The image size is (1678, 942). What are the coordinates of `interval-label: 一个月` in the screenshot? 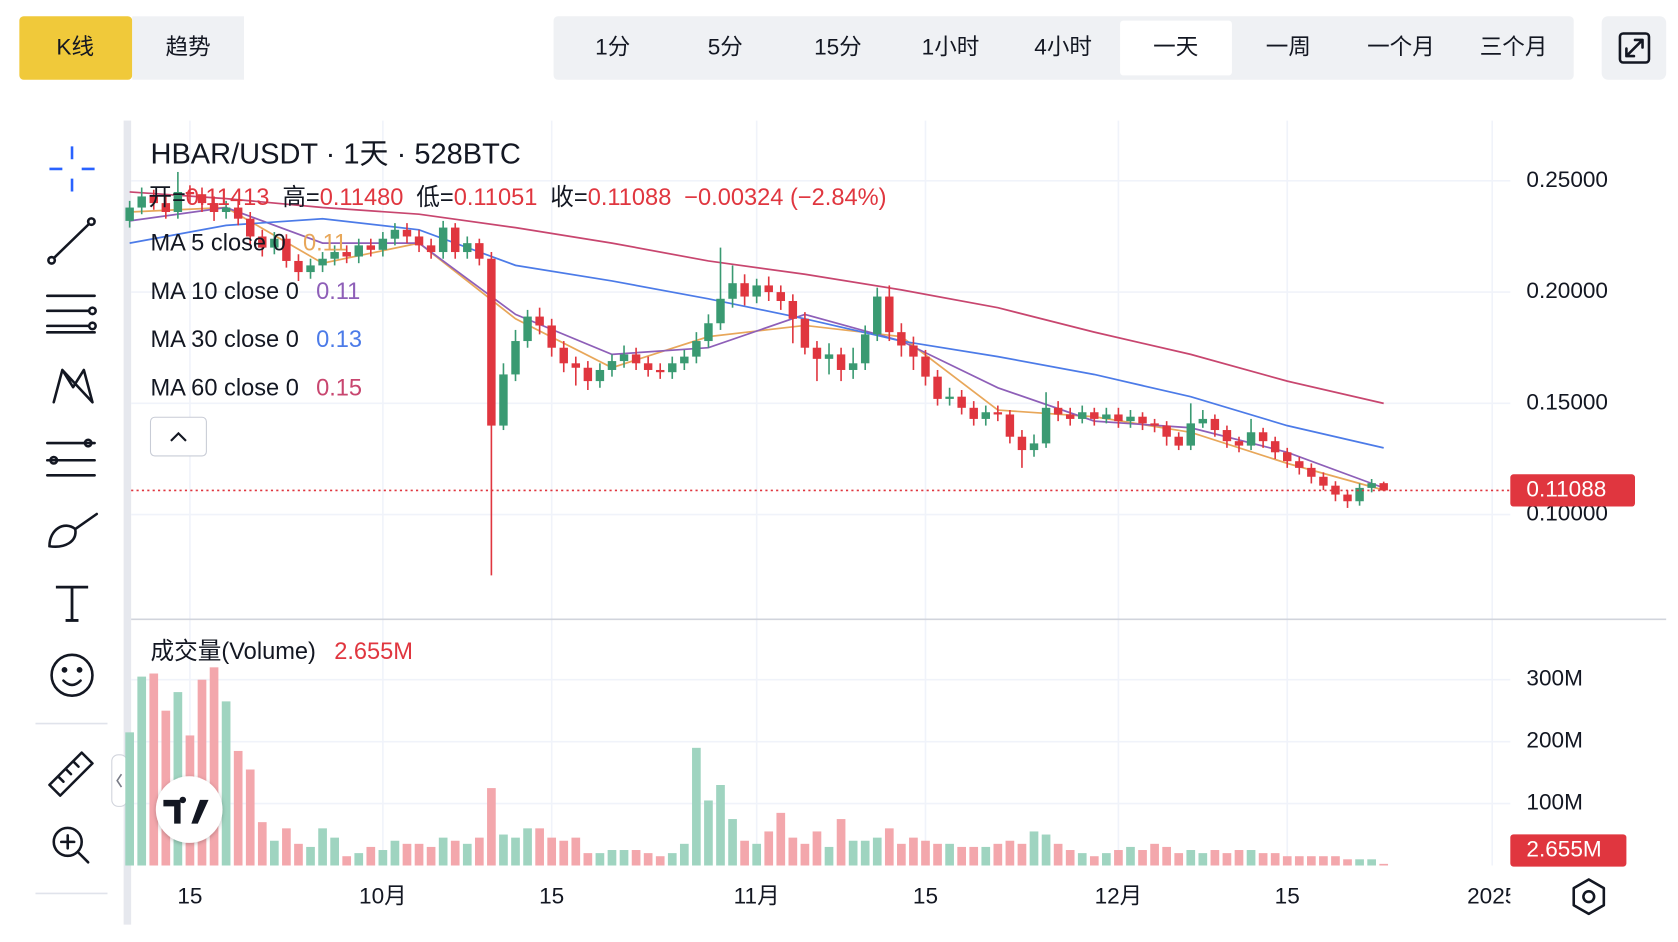 It's located at (1401, 47).